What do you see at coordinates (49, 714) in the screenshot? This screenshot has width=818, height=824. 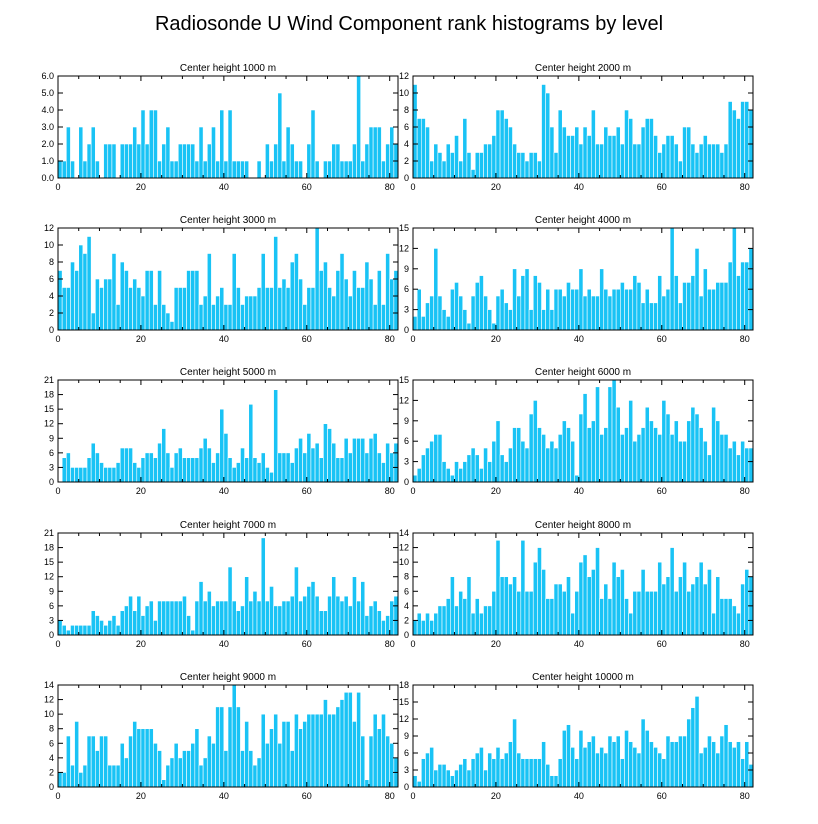 I see `y-tick-label: 10` at bounding box center [49, 714].